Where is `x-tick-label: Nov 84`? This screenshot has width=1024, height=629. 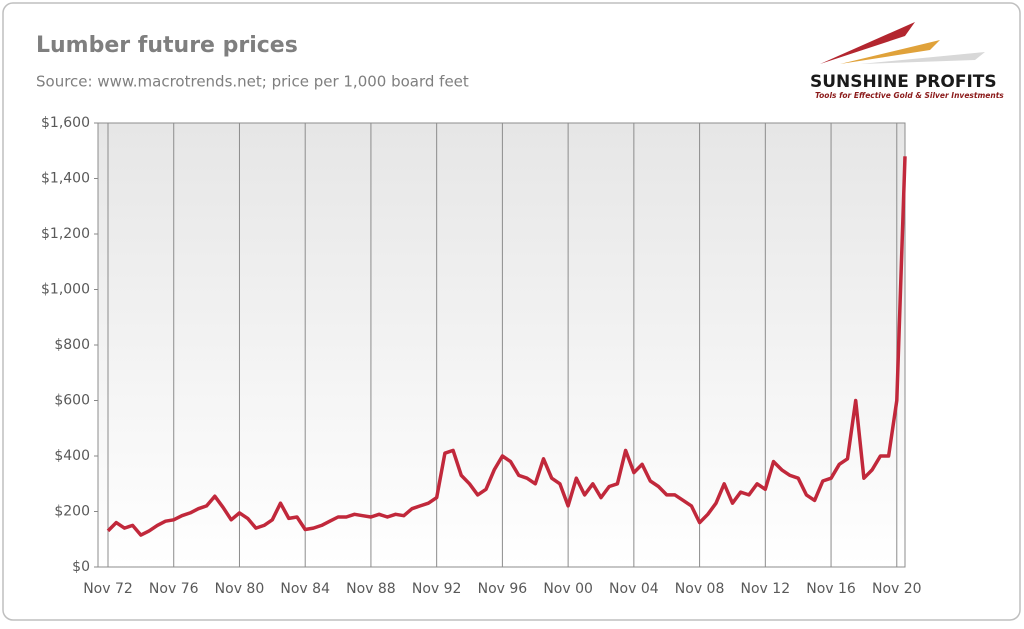 x-tick-label: Nov 84 is located at coordinates (305, 589).